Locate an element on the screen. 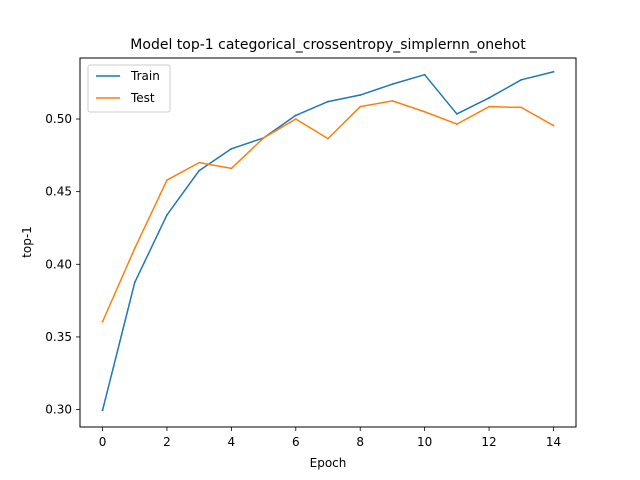  y-axis-label: top-1 is located at coordinates (27, 242).